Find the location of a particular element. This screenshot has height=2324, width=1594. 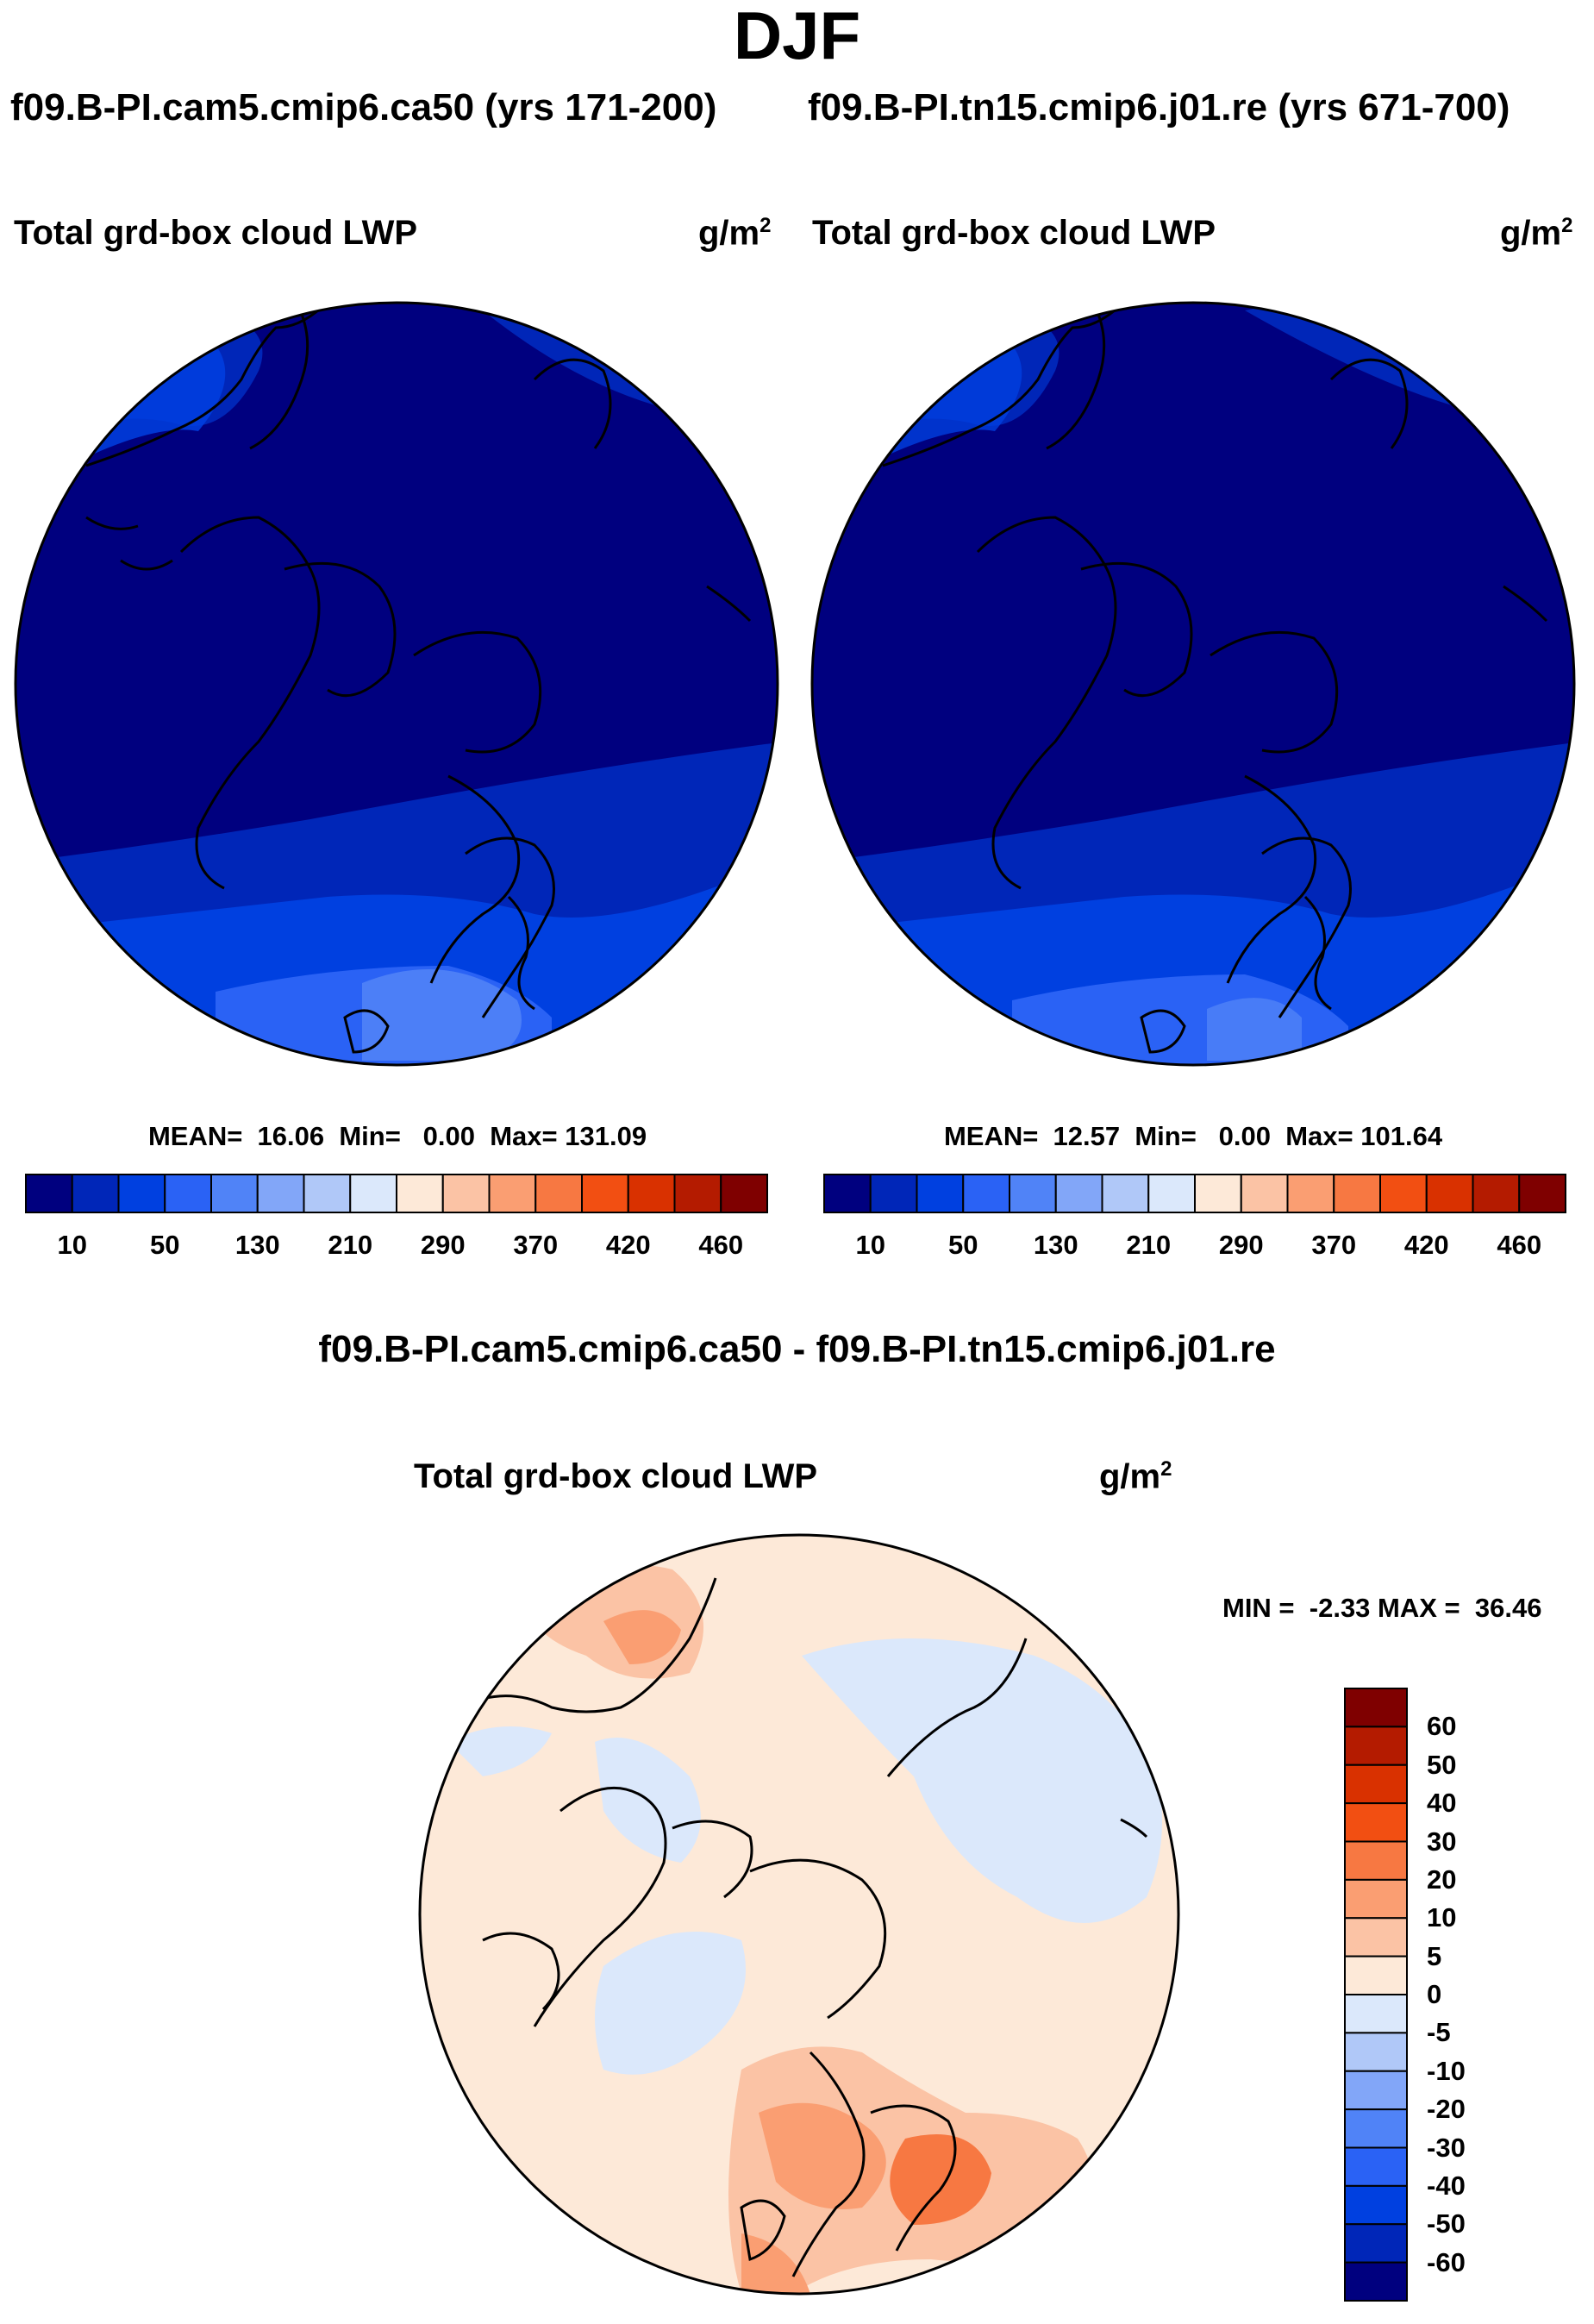

right-colorbar-labels: 10 50 130 210 290 370 420 460 is located at coordinates (797, 1245).